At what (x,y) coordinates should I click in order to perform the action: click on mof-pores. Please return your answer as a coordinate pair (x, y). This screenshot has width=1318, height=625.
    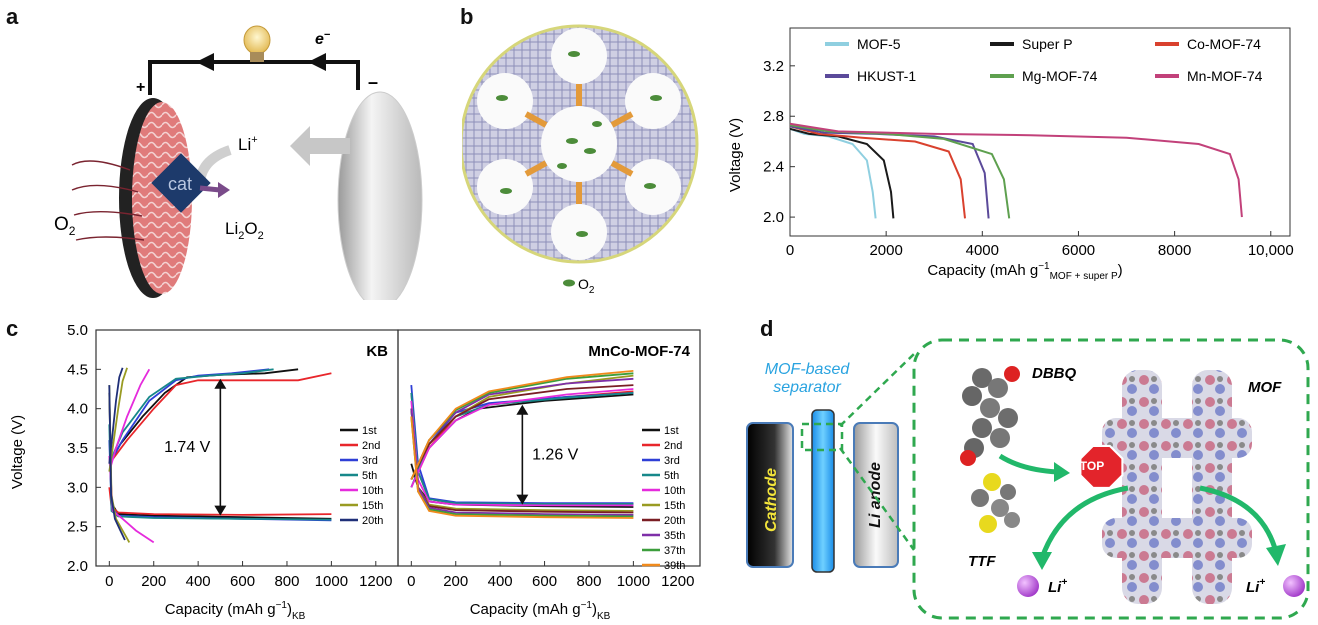
    Looking at the image, I should click on (579, 144).